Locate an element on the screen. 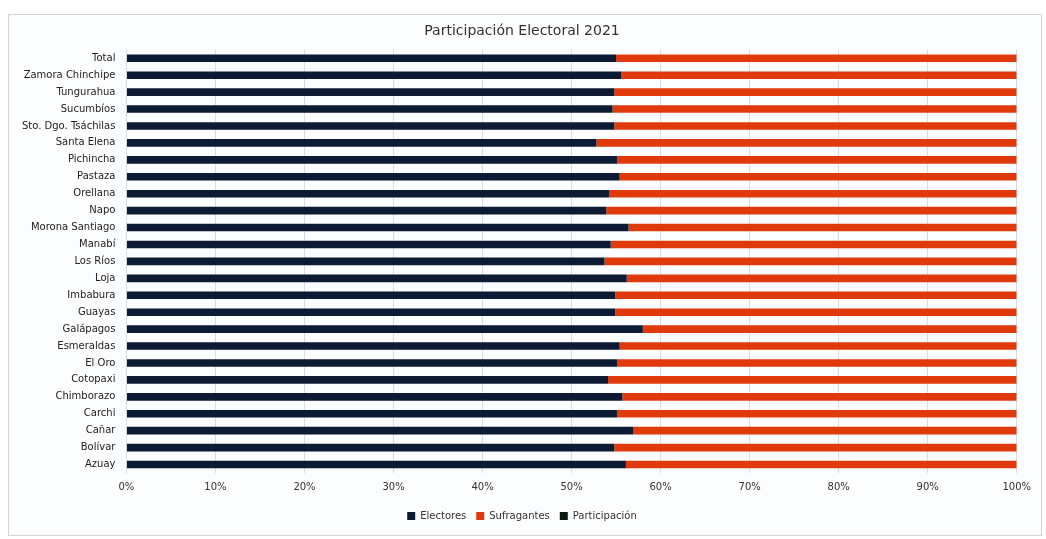 The image size is (1046, 539). y-tick-label: Napo is located at coordinates (102, 210).